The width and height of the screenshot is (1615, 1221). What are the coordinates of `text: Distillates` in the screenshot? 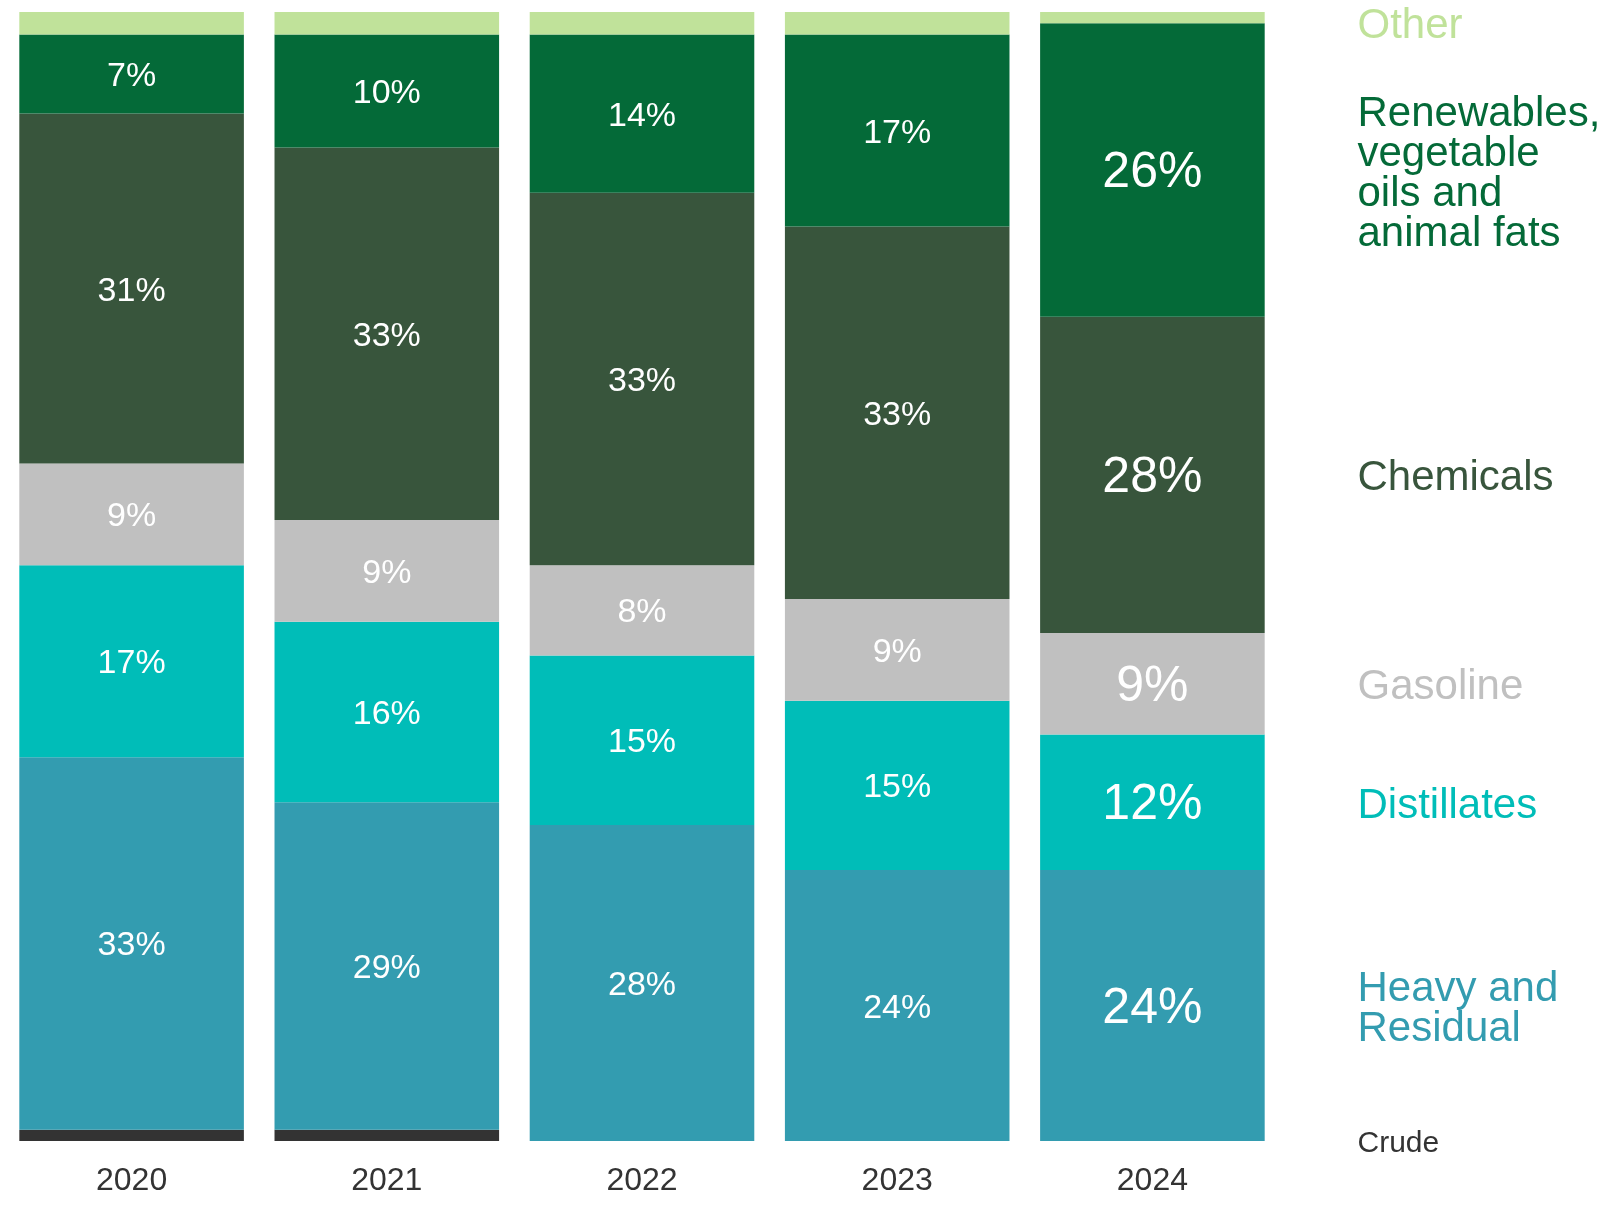 It's located at (1447, 803).